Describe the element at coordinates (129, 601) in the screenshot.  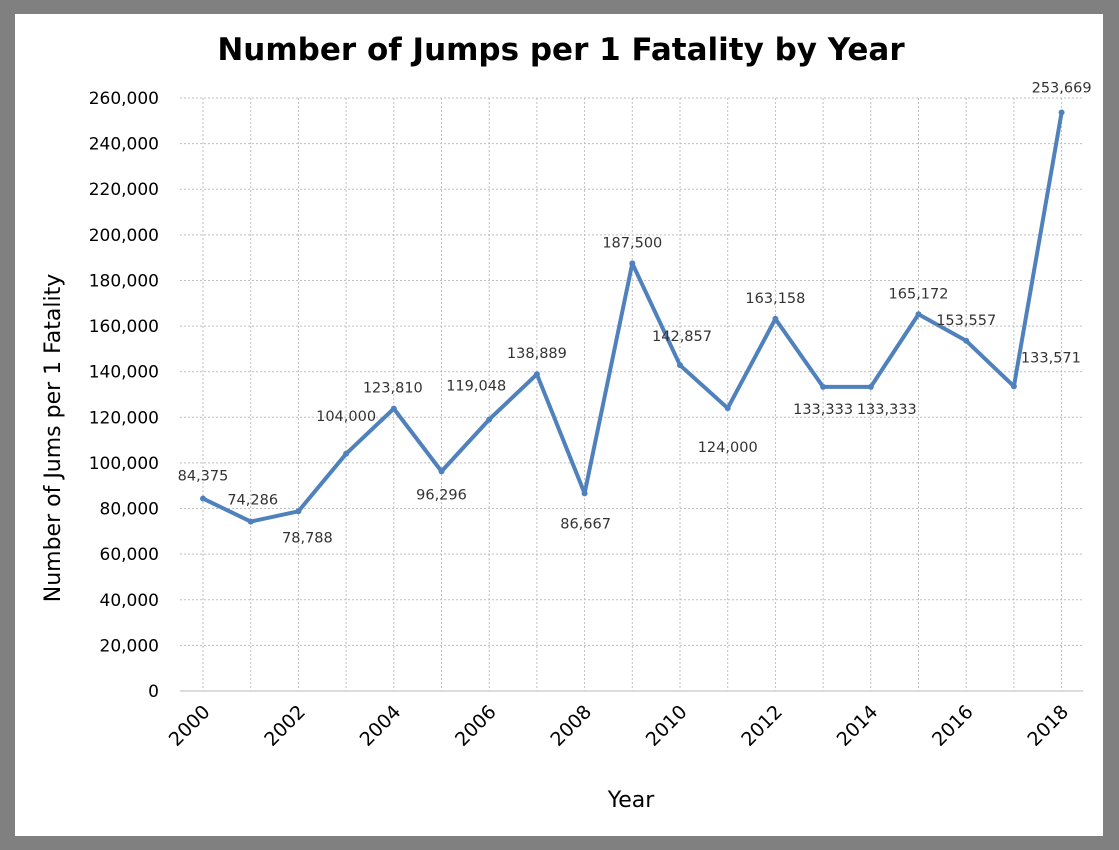
I see `y-tick-label: 40,000` at that location.